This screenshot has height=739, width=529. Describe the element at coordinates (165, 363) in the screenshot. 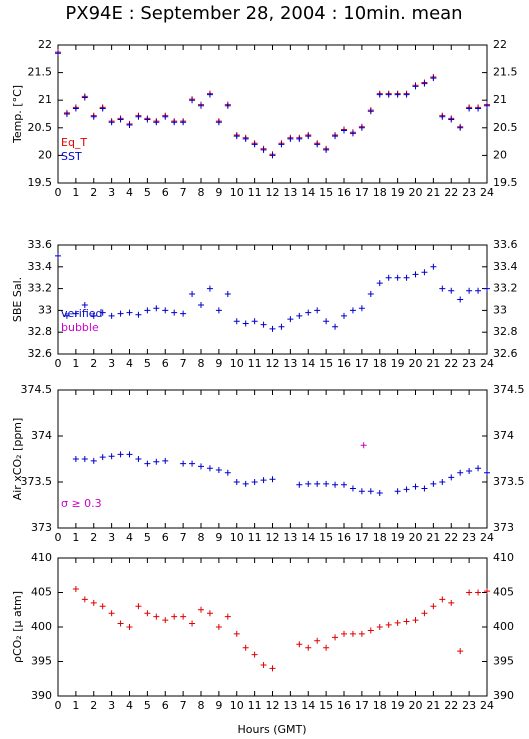

I see `x-tick-label: 6` at that location.